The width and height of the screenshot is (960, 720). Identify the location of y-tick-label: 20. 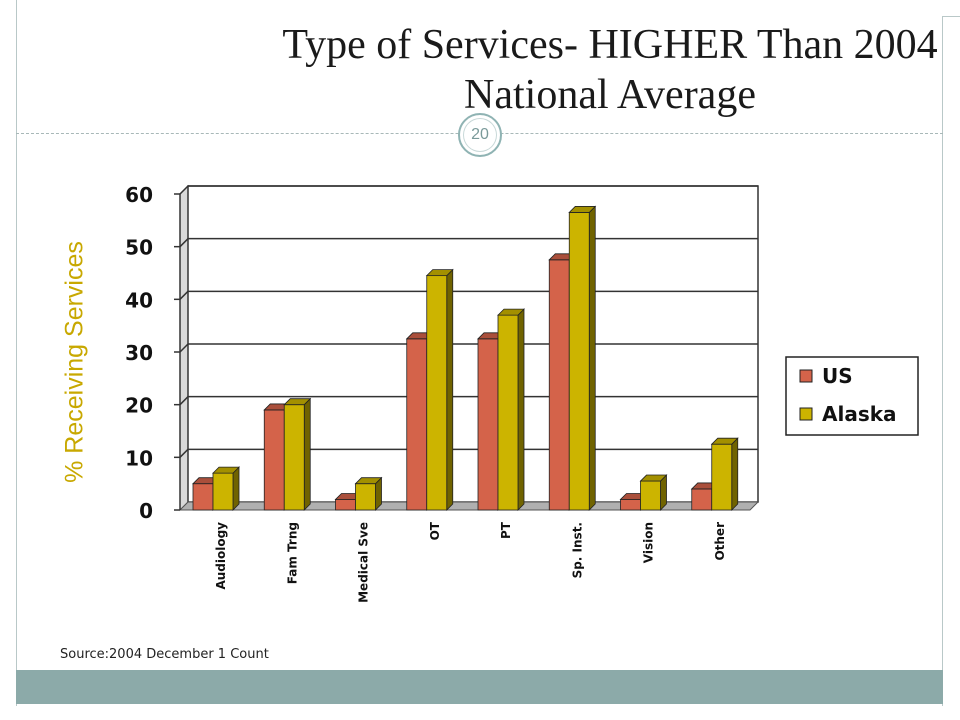
(139, 406).